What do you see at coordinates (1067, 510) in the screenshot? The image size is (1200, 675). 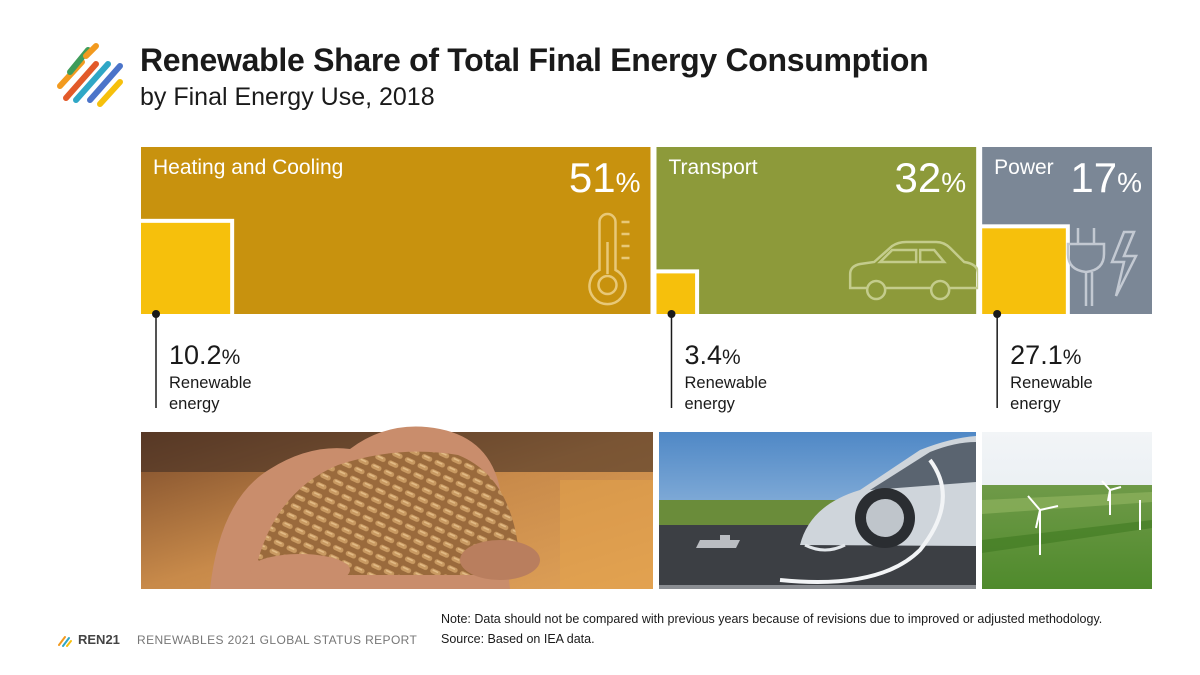 I see `photo-wind-turbines` at bounding box center [1067, 510].